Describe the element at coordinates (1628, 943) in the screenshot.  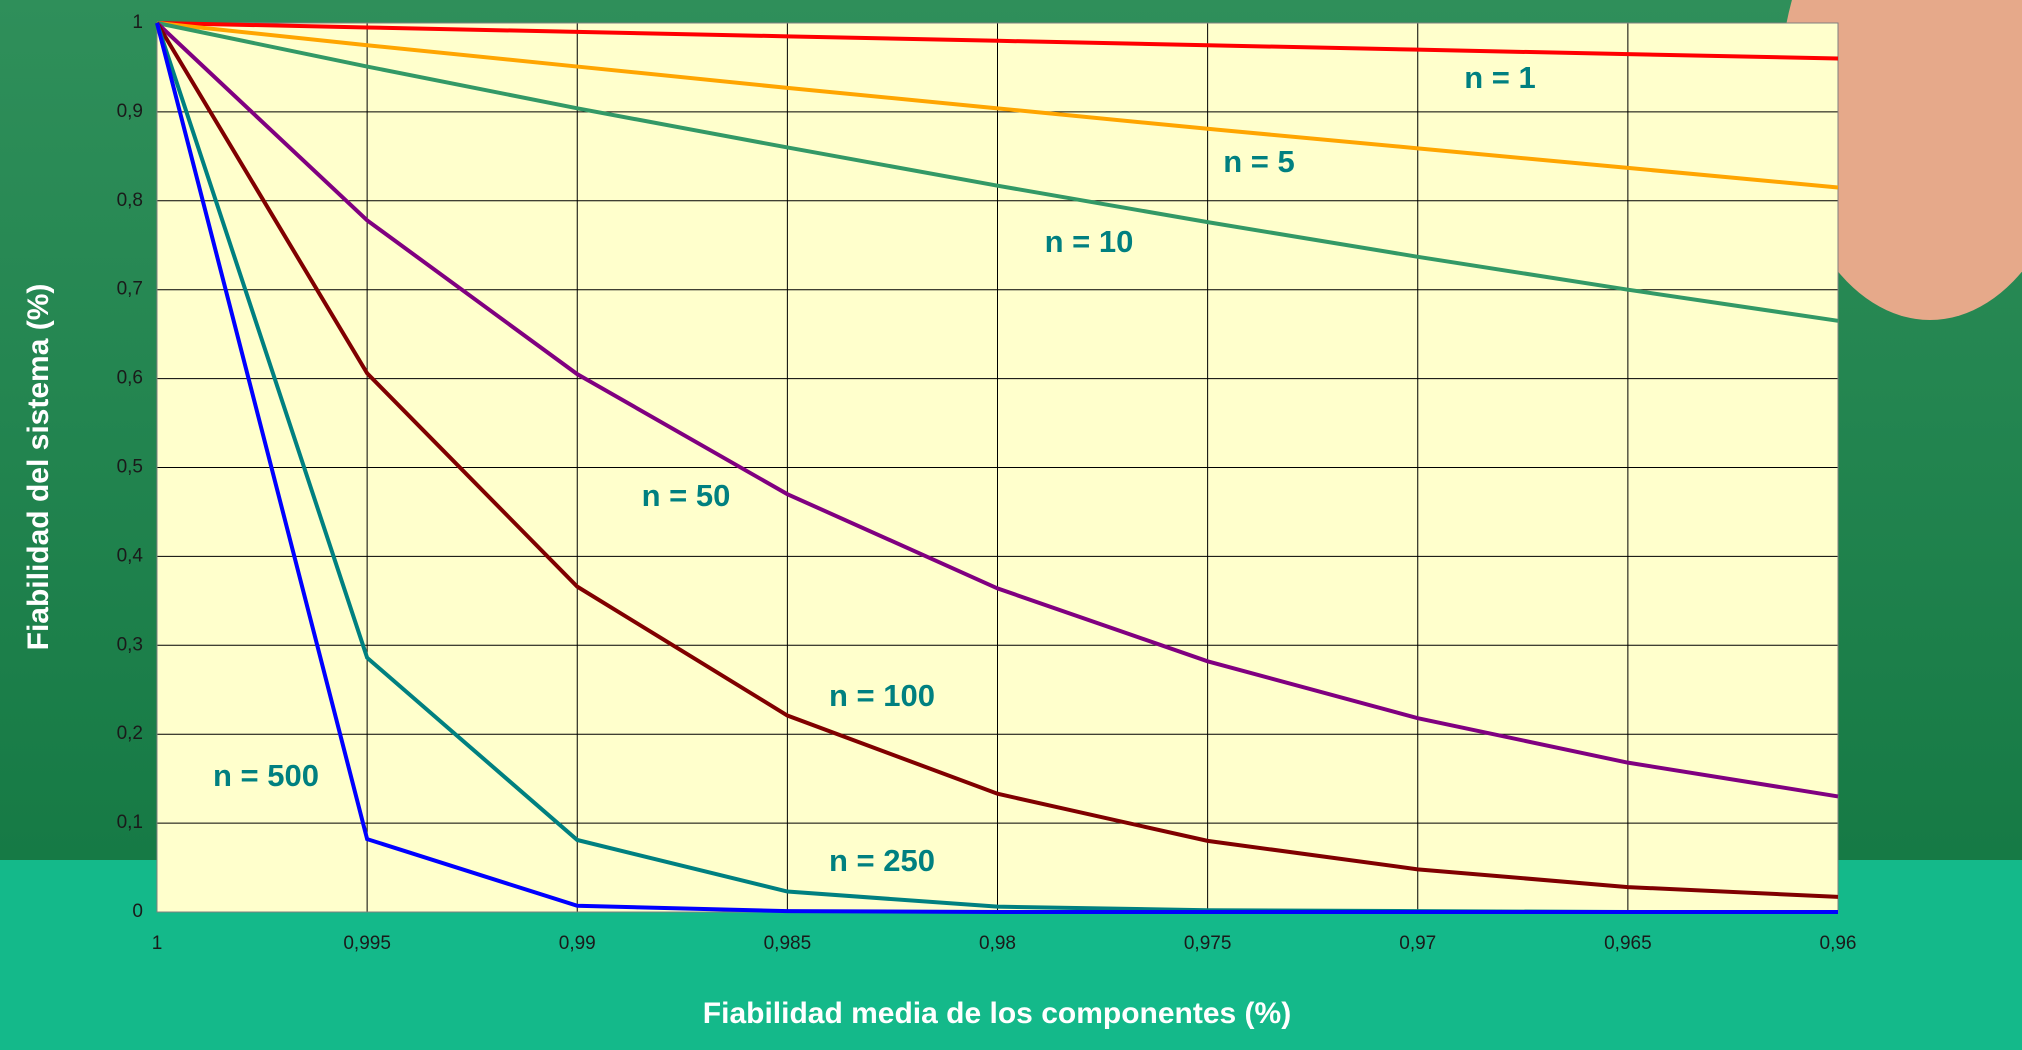
I see `x-tick-label: 0,965` at that location.